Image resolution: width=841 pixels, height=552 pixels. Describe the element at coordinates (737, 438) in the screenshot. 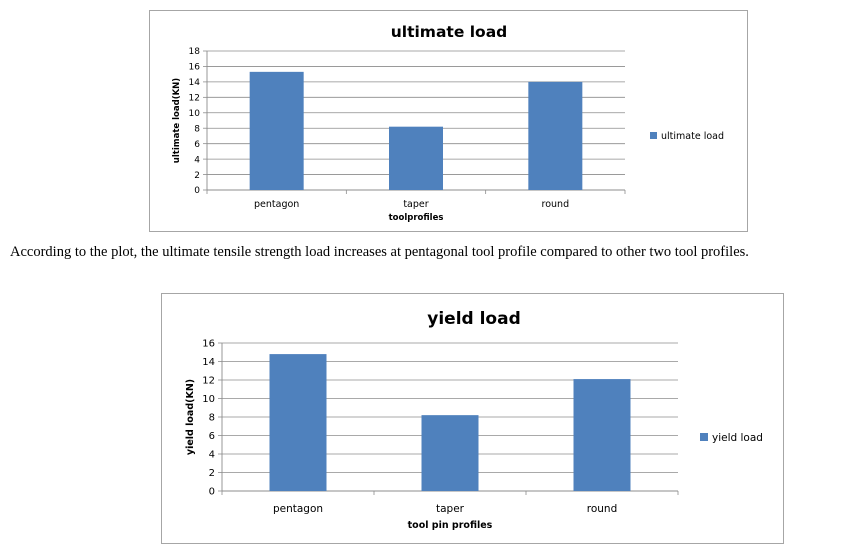

I see `legend-label: yield load` at that location.